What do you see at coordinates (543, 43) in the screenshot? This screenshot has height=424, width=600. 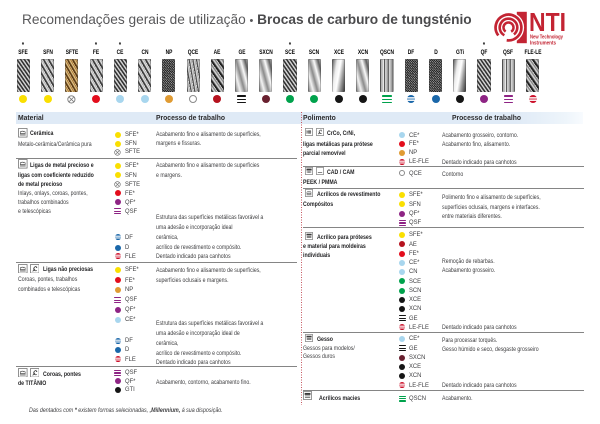 I see `svg-text: Instruments` at bounding box center [543, 43].